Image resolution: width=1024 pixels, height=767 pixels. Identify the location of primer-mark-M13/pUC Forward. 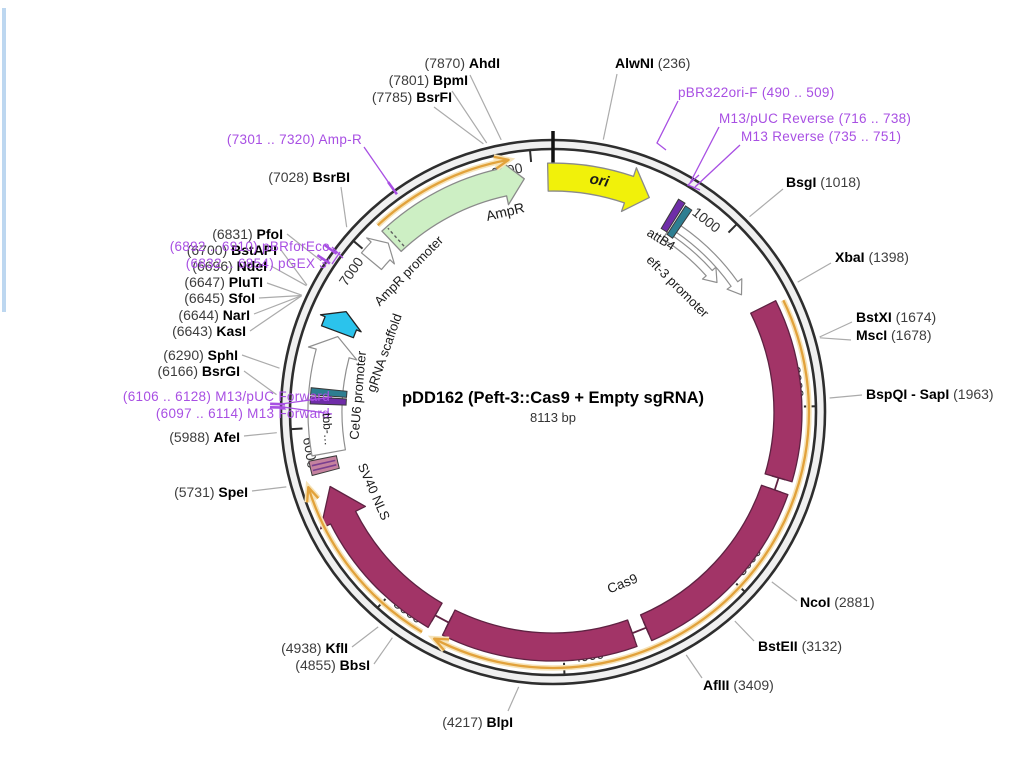
(278, 404).